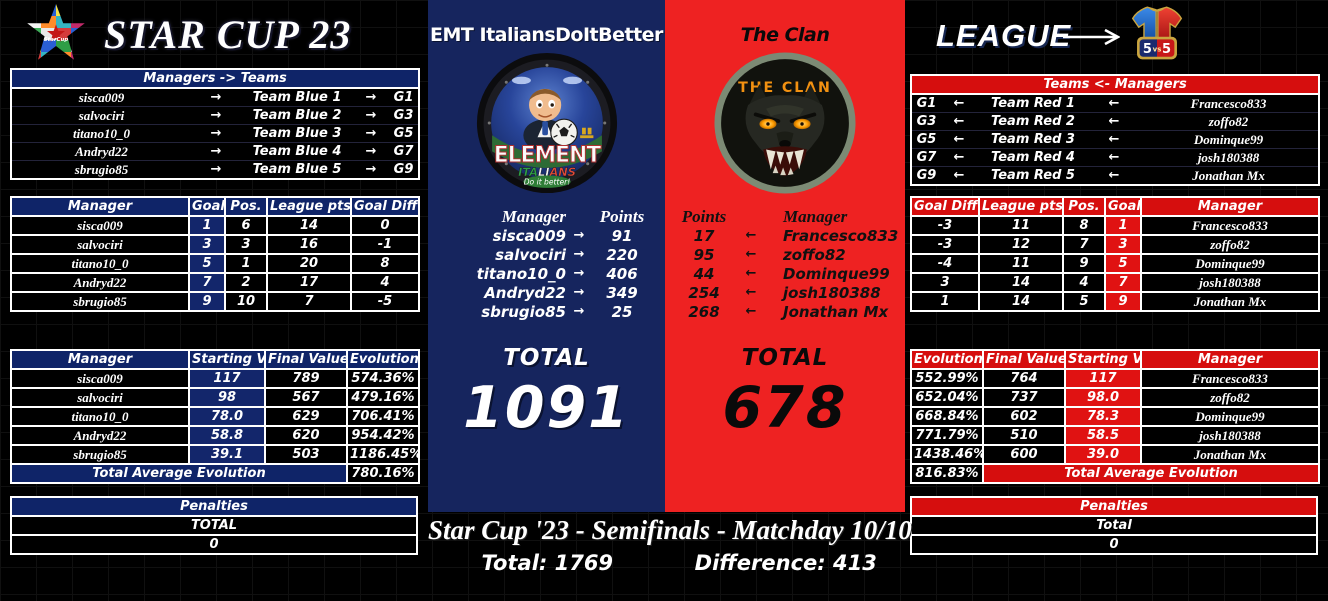  I want to click on team-name: Team Blue 4, so click(297, 151).